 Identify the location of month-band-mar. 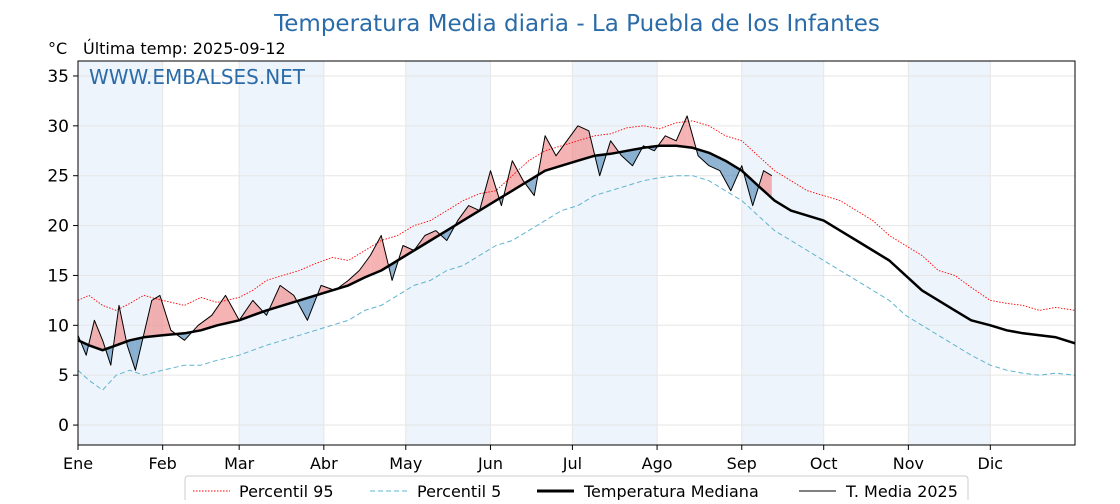
(281, 253).